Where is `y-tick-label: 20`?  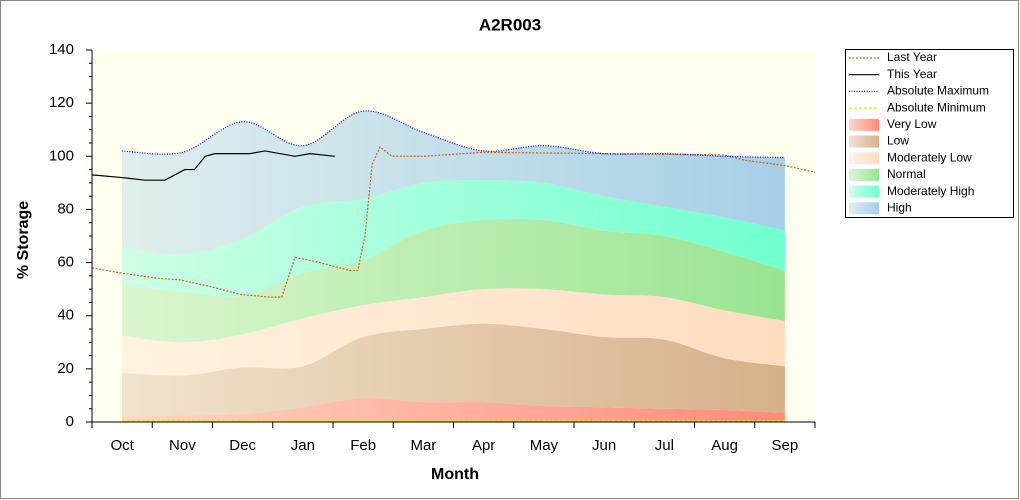
y-tick-label: 20 is located at coordinates (65, 368).